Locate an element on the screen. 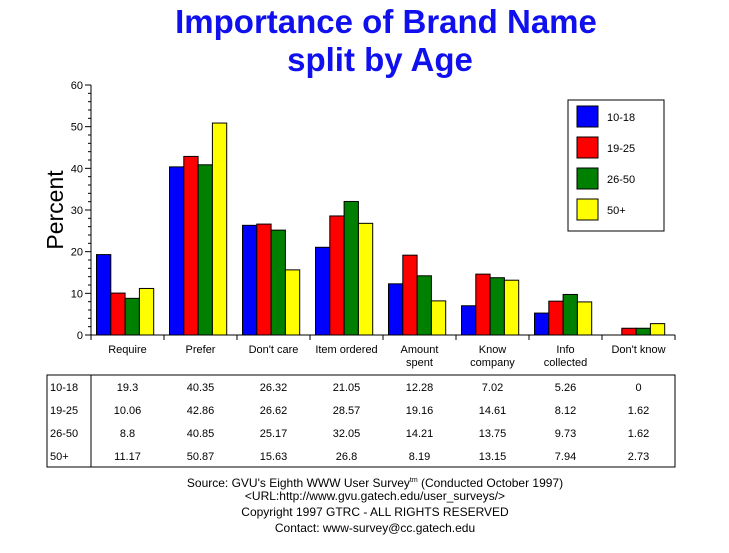 The image size is (729, 553). table-cell: 50.87 is located at coordinates (201, 457).